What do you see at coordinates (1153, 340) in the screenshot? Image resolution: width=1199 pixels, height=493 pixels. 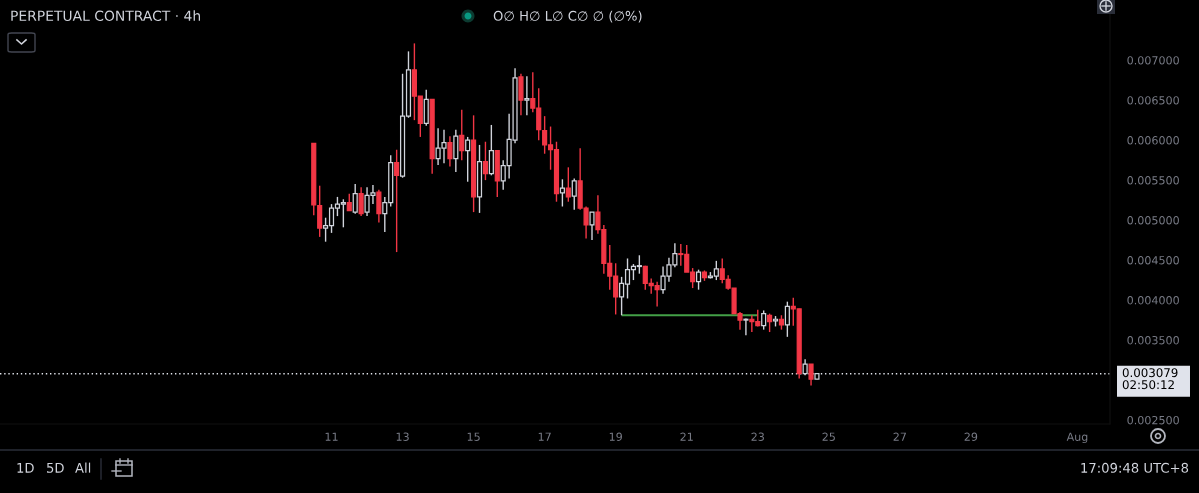 I see `y-tick-label: 0.003500` at bounding box center [1153, 340].